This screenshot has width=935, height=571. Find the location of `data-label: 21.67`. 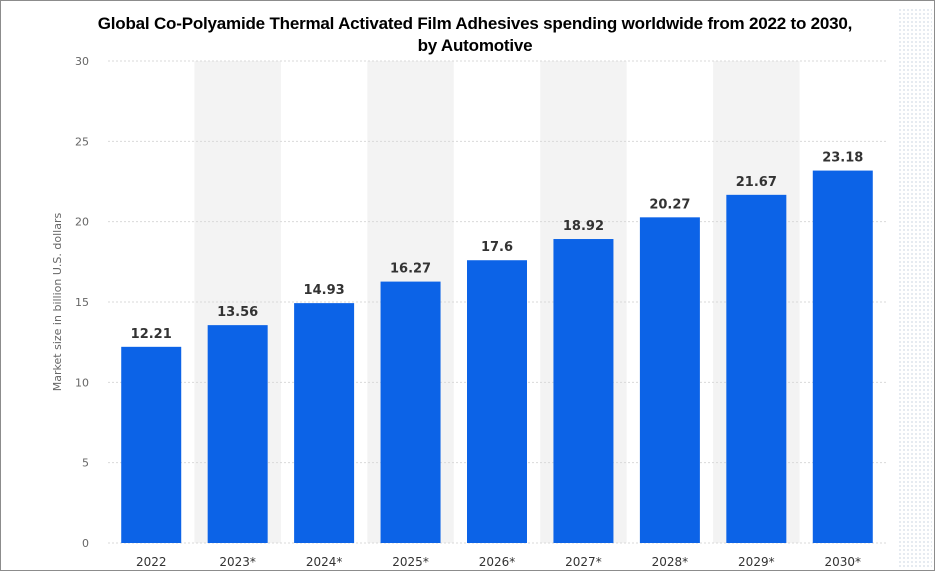

data-label: 21.67 is located at coordinates (756, 182).